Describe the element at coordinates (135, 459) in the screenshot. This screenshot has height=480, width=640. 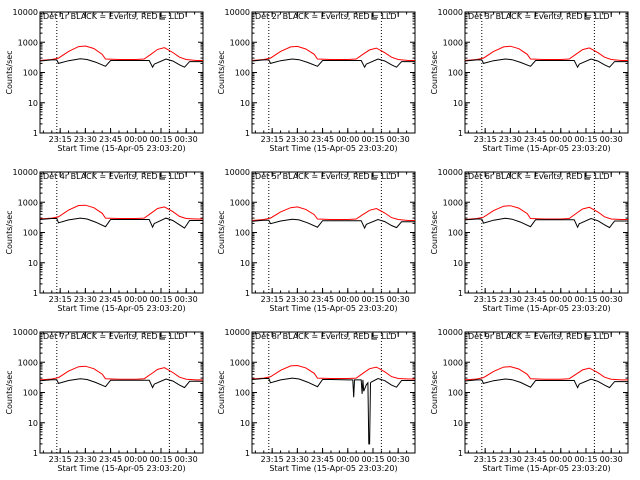
I see `x-tick-label: 00:00` at that location.